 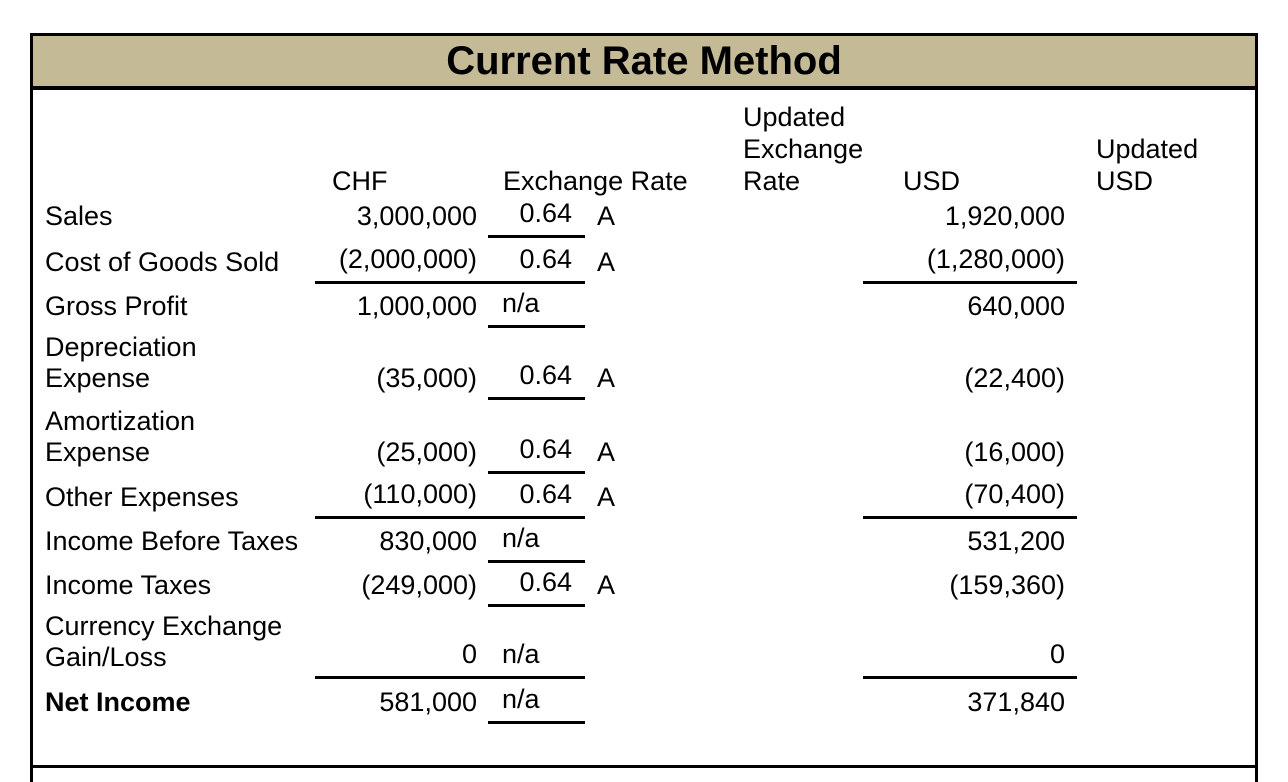 I want to click on cell-chf: (25,000), so click(x=426, y=452).